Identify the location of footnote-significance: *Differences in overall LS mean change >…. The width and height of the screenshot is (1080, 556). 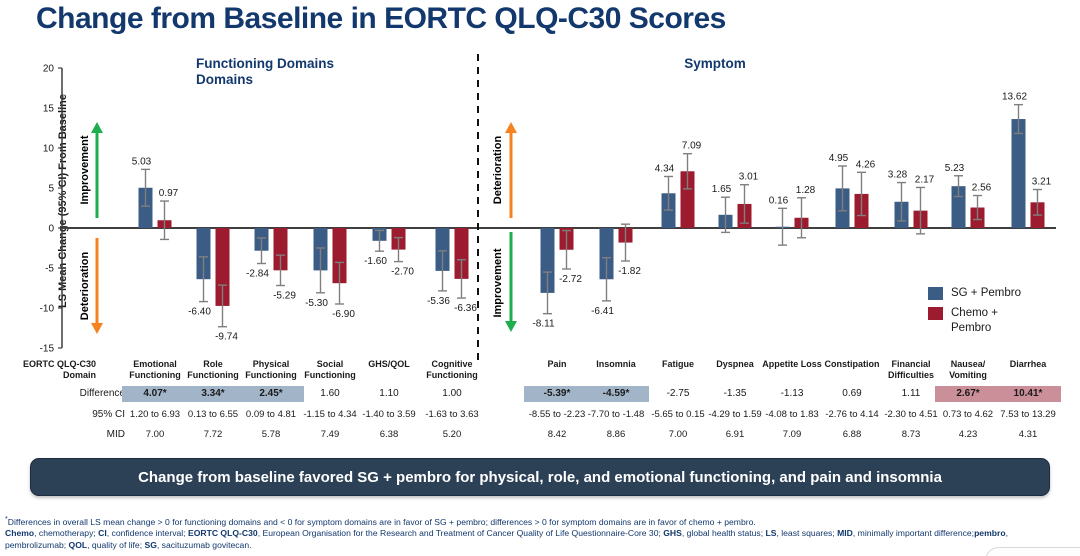
(380, 521).